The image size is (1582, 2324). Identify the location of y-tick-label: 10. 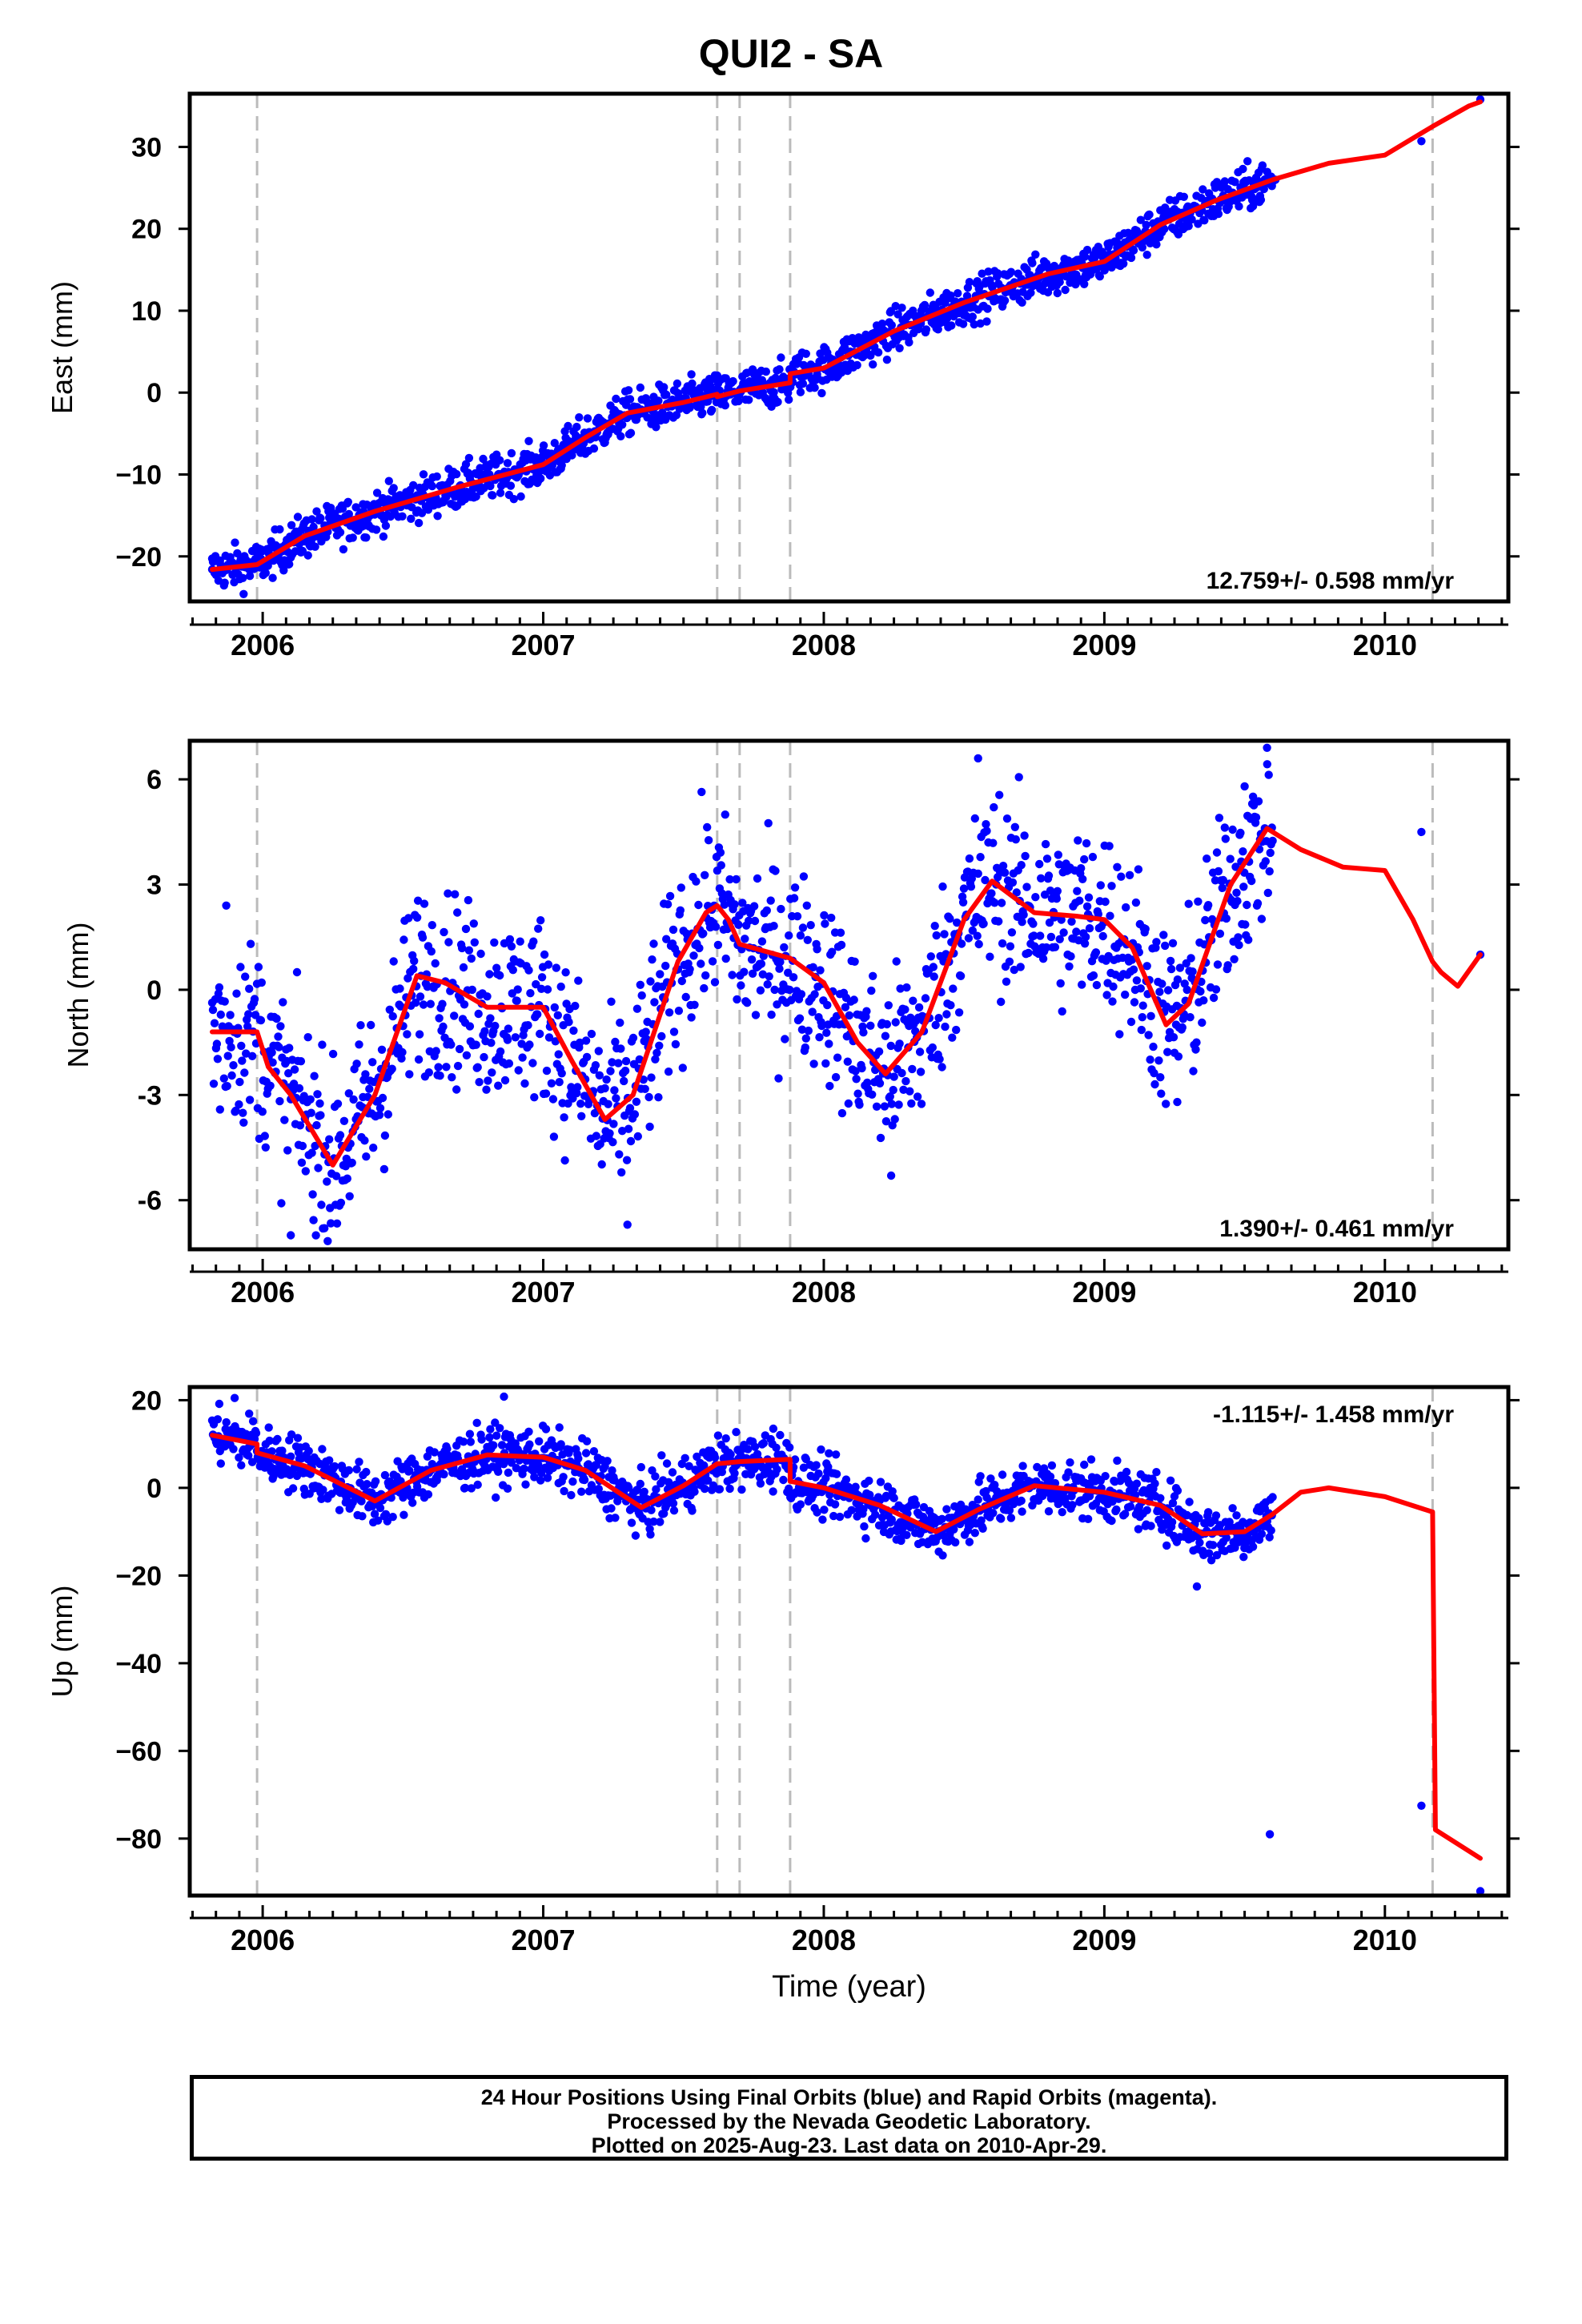
(146, 311).